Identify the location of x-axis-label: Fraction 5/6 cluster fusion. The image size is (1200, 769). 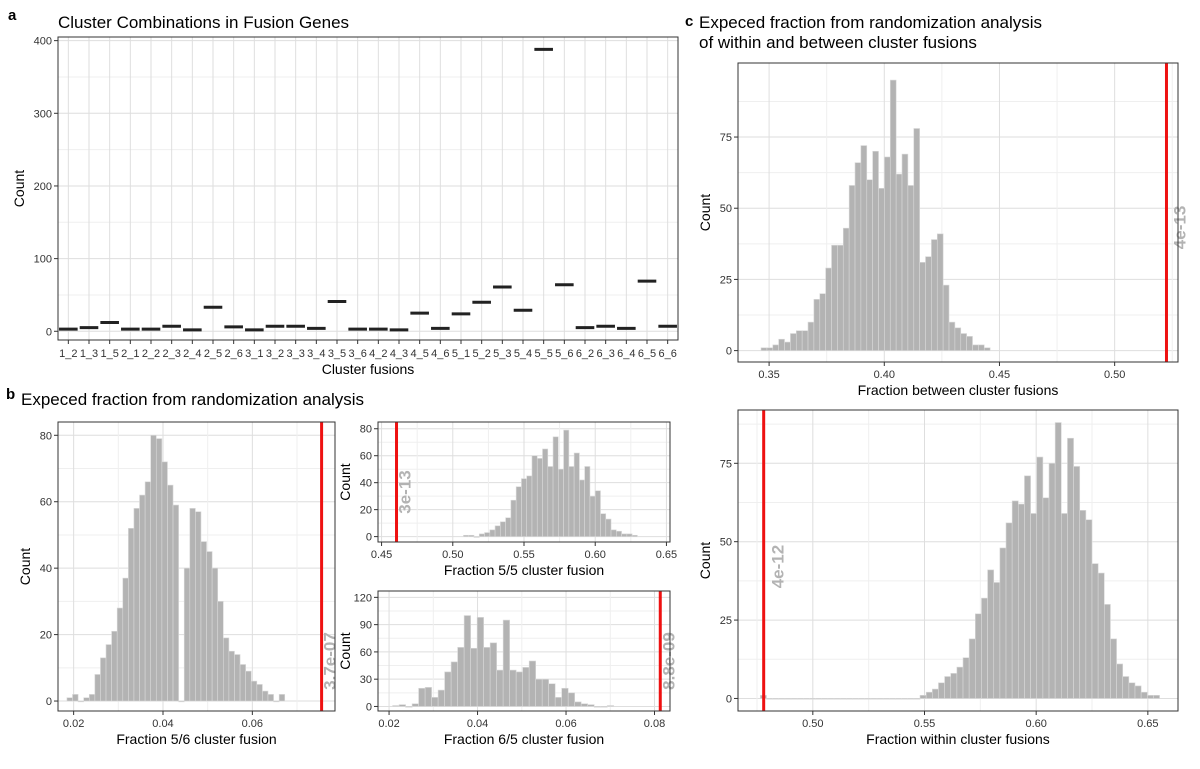
(196, 739).